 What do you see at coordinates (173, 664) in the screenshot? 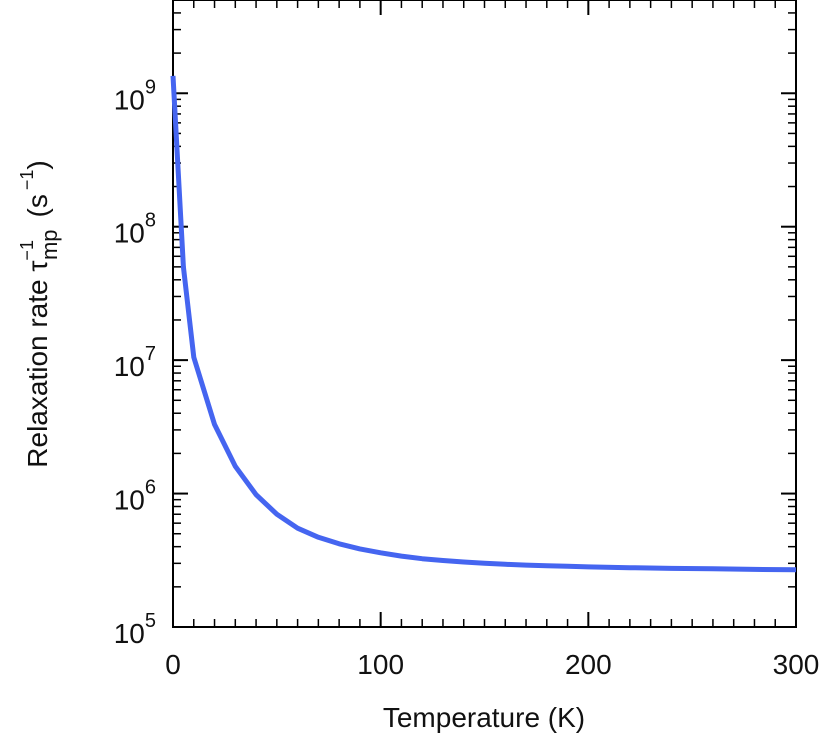
I see `x-tick-label: 0` at bounding box center [173, 664].